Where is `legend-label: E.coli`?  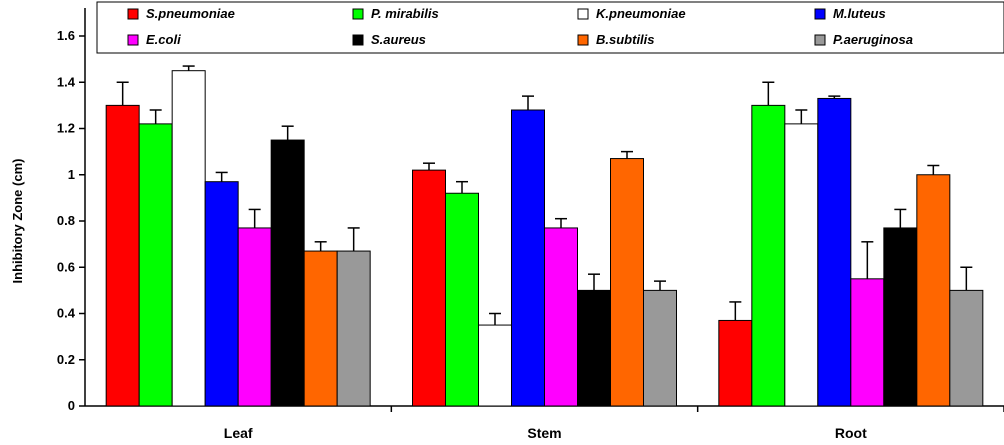 legend-label: E.coli is located at coordinates (163, 39).